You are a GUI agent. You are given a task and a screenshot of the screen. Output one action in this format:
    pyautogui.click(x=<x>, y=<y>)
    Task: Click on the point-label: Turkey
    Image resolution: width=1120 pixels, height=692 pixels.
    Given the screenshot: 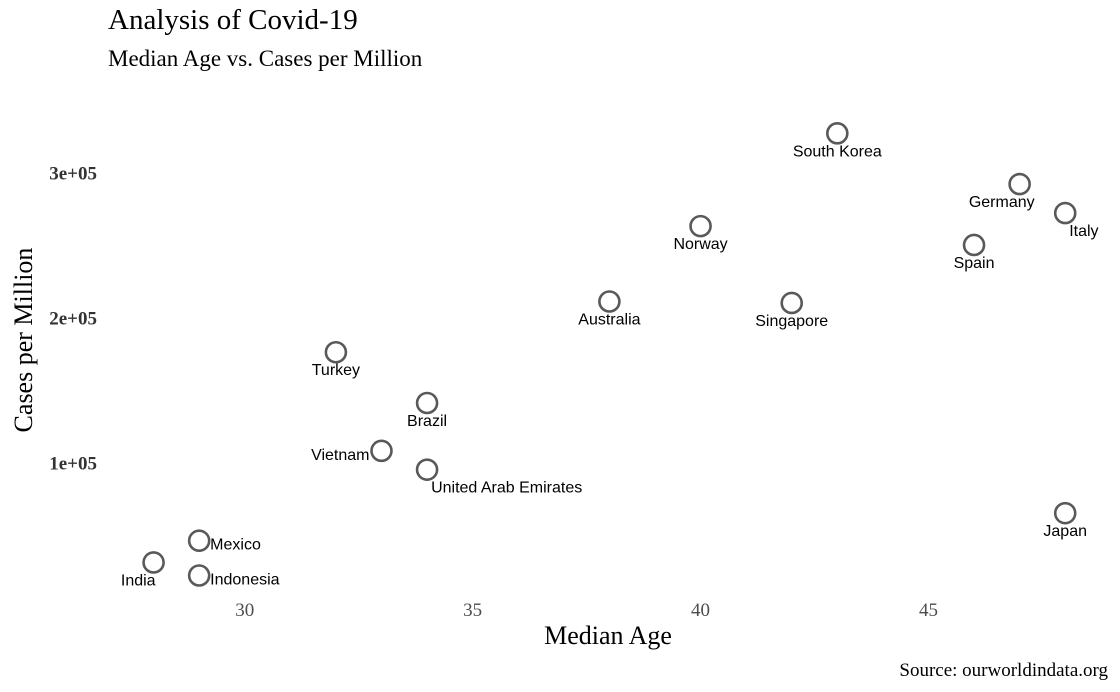 What is the action you would take?
    pyautogui.click(x=336, y=370)
    